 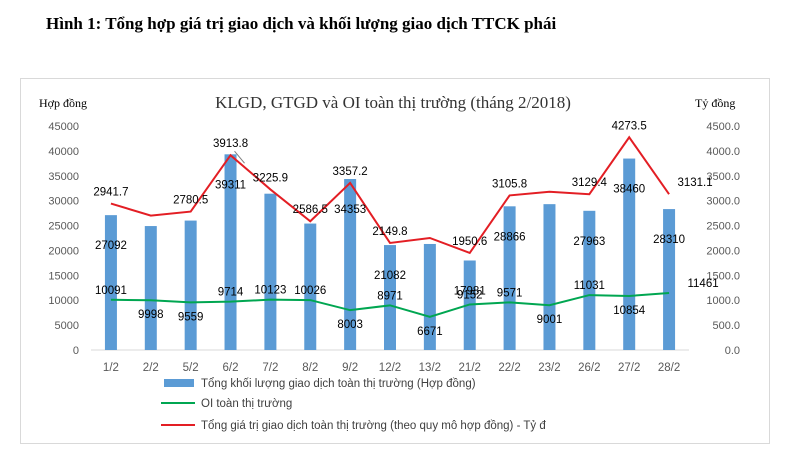 I want to click on gtgd-data-label: 3913.8, so click(x=230, y=144).